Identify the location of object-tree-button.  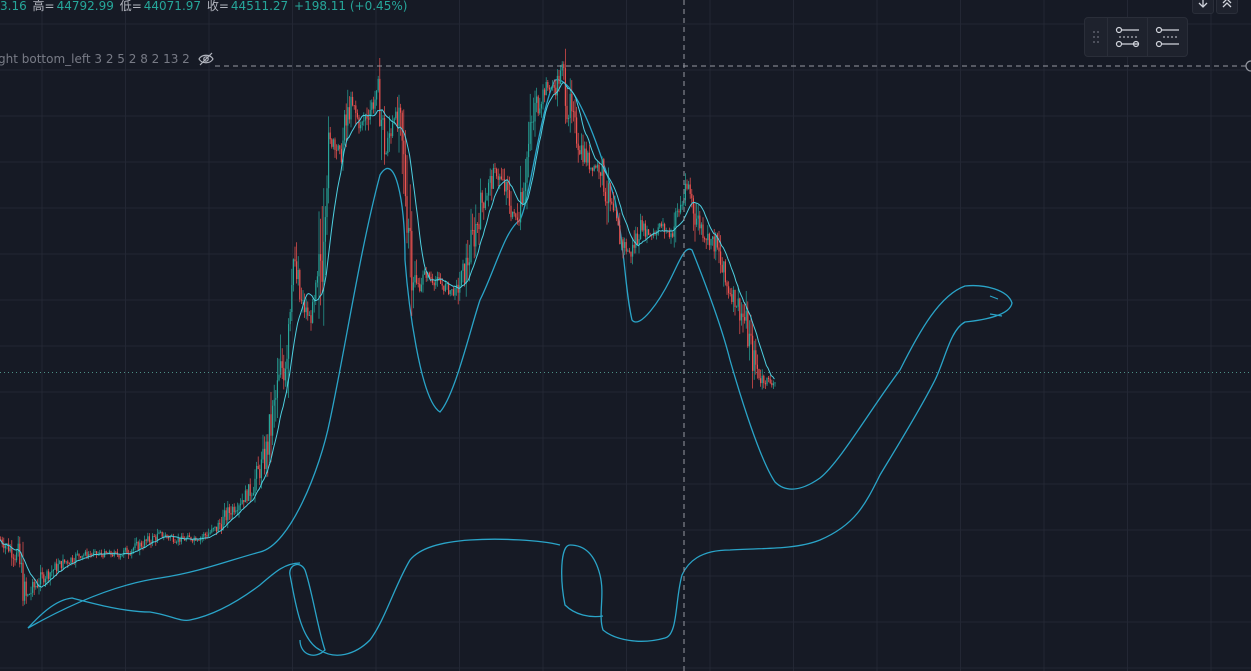
(1127, 37).